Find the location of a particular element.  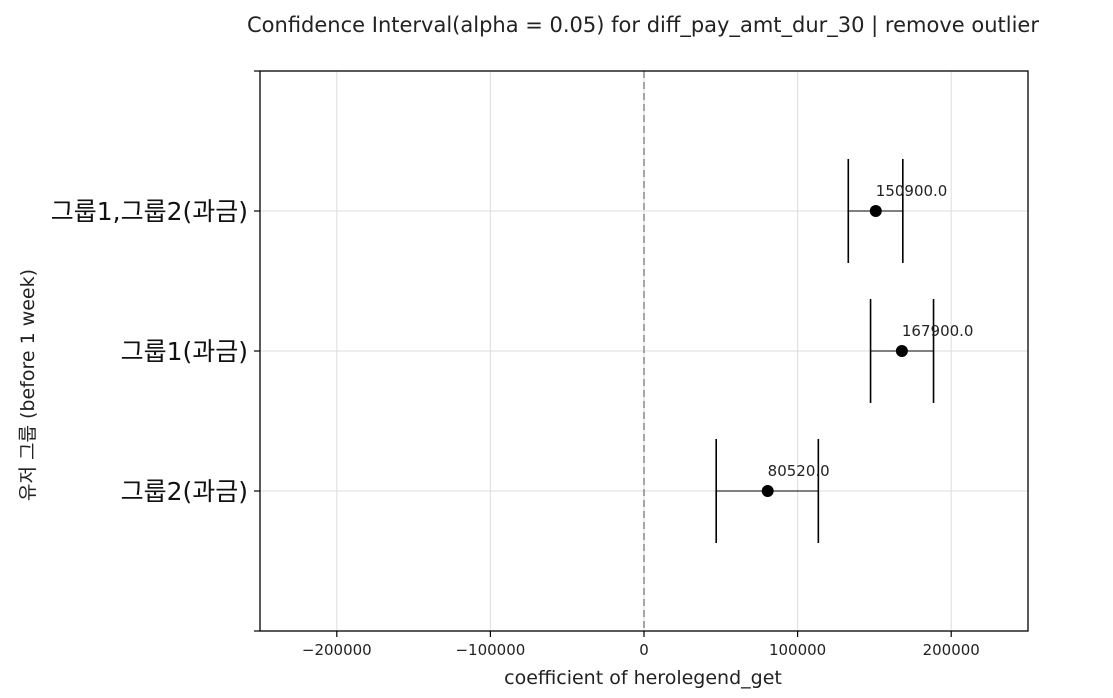

x-axis-label: coefficient of herolegend_get is located at coordinates (643, 678).